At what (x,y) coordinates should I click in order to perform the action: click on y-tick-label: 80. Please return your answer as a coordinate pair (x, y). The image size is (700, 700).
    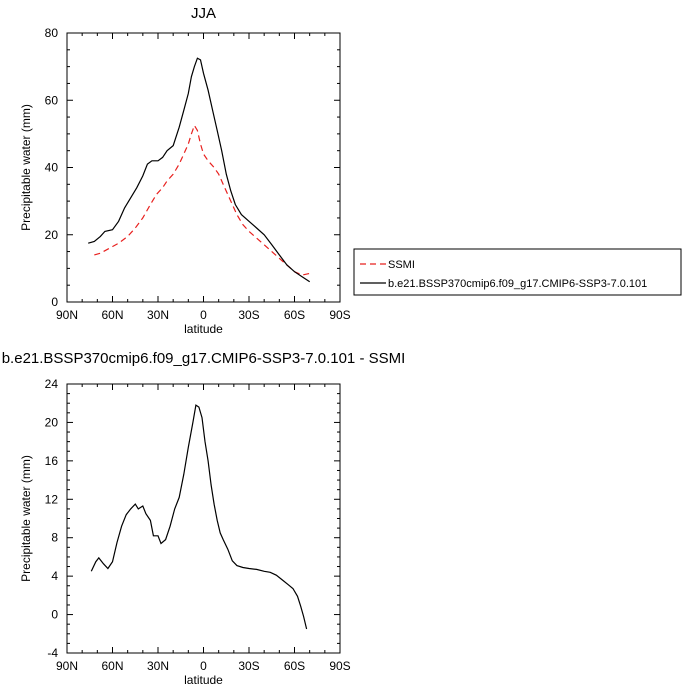
    Looking at the image, I should click on (52, 33).